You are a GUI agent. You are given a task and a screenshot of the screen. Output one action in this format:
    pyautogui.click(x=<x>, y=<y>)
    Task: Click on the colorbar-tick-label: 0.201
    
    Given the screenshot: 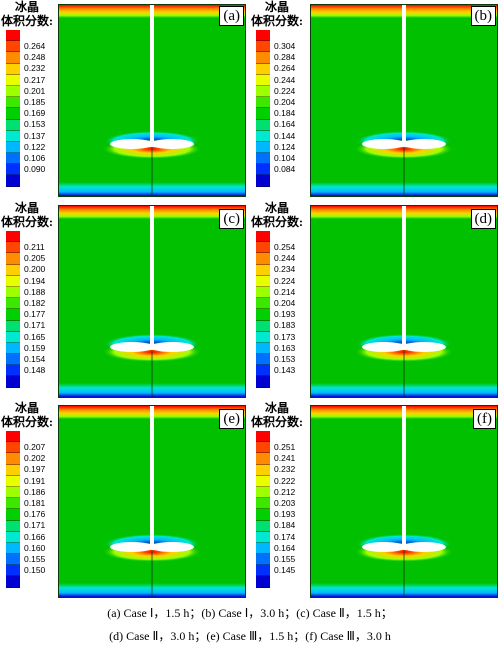 What is the action you would take?
    pyautogui.click(x=35, y=90)
    